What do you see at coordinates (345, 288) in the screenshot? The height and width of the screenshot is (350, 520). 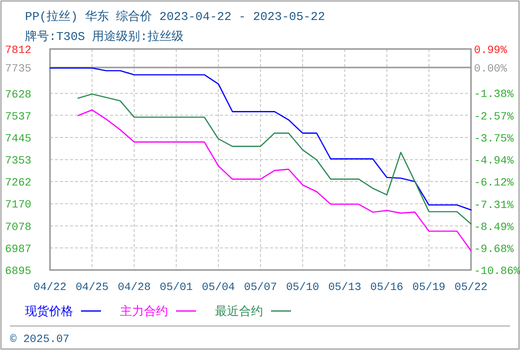 I see `x-tick-label: 05/13` at bounding box center [345, 288].